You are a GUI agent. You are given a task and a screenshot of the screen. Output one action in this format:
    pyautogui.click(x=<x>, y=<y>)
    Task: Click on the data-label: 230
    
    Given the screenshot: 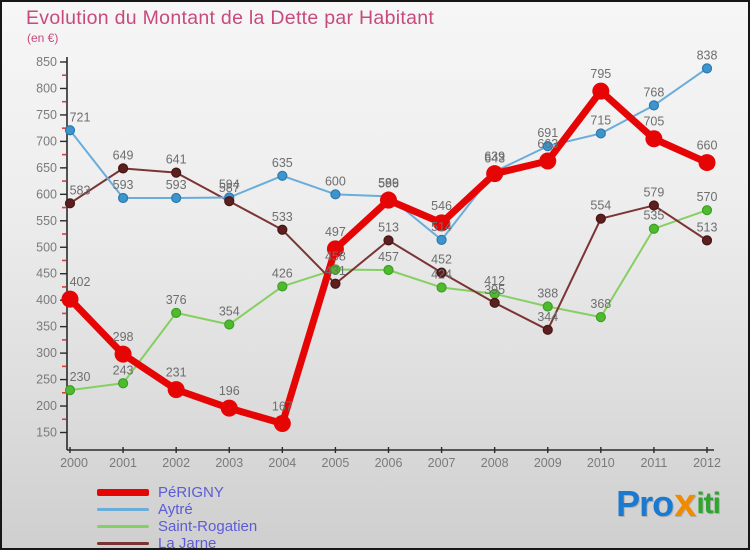 What is the action you would take?
    pyautogui.click(x=80, y=377)
    